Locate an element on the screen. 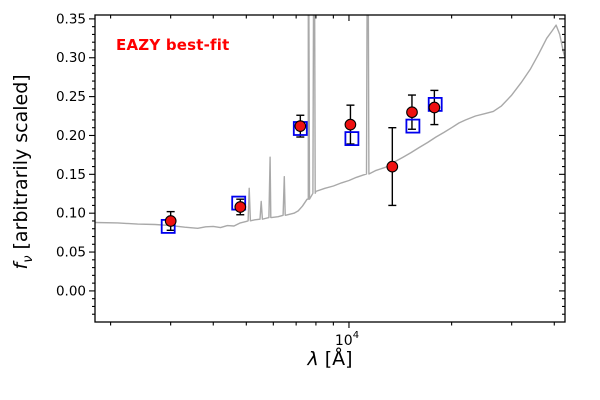  y-tick-label: 0.05 is located at coordinates (71, 253).